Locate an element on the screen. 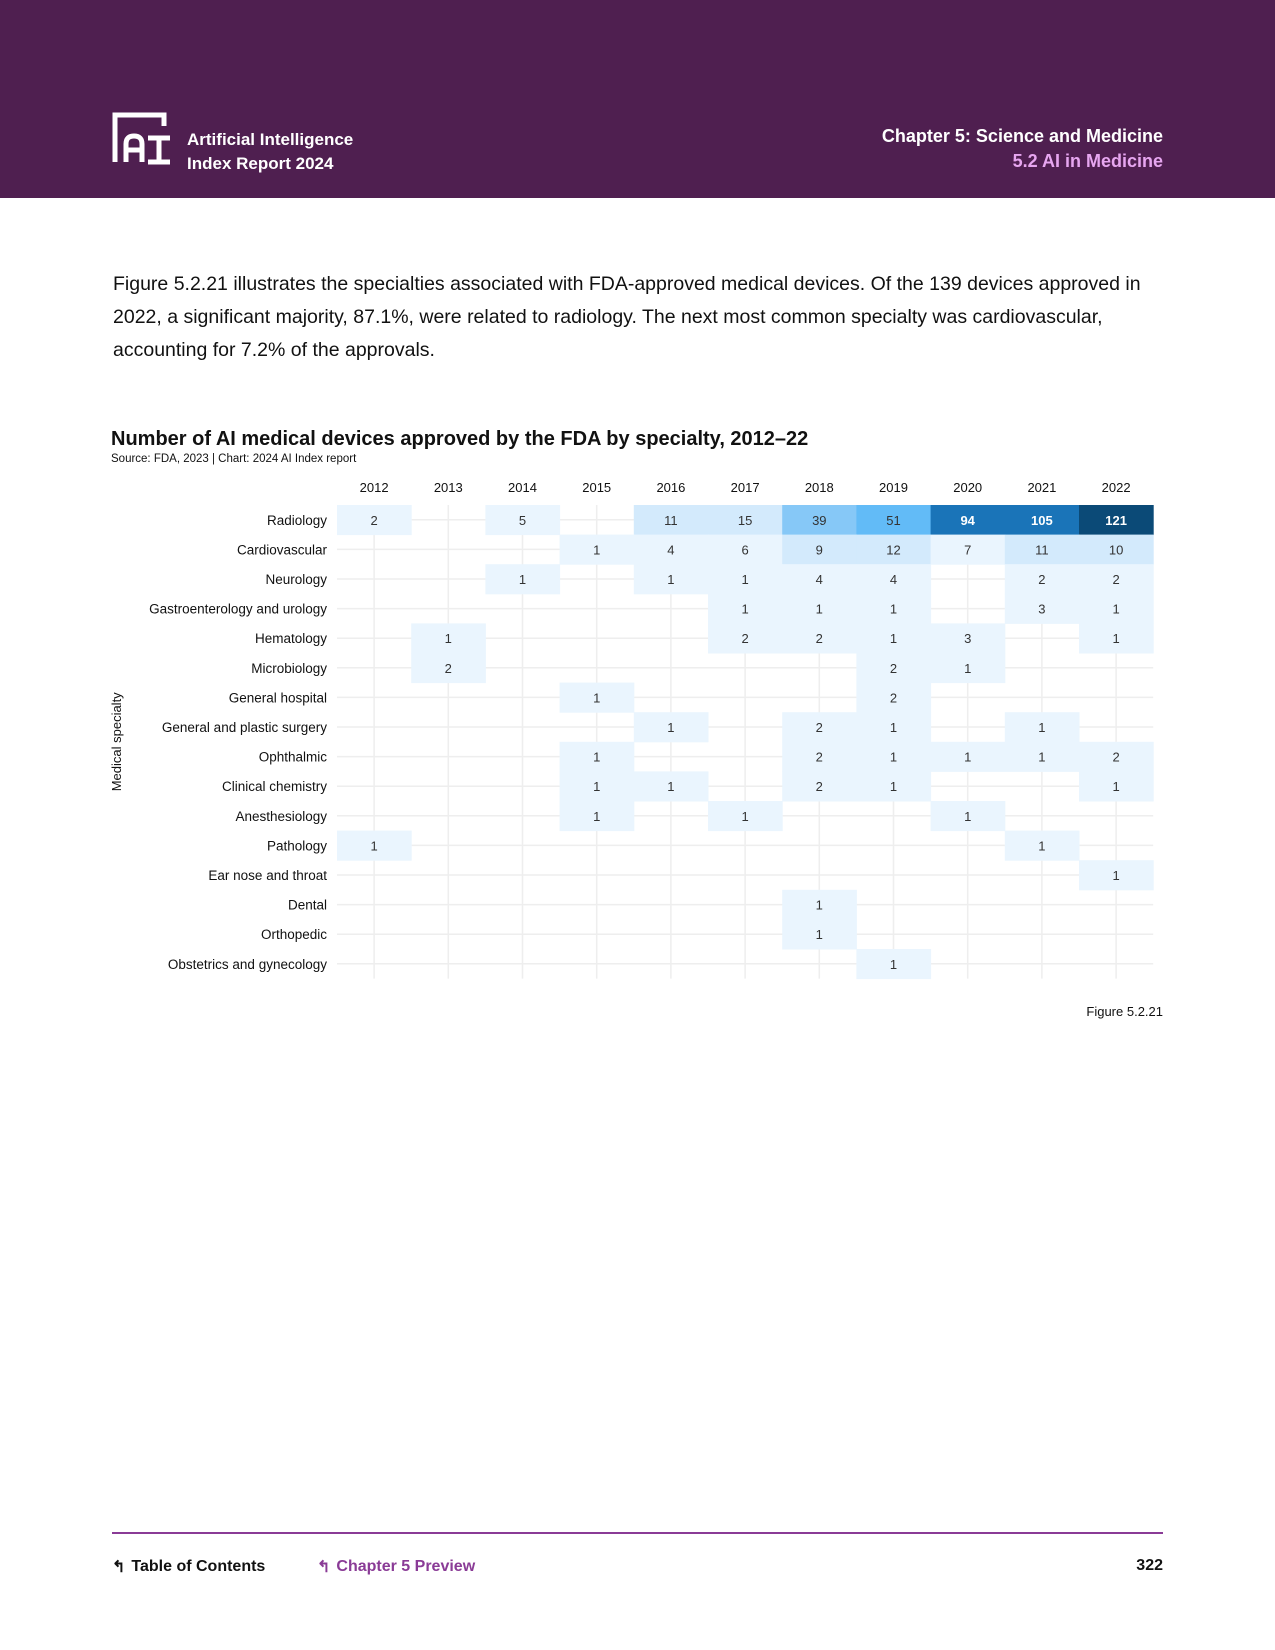 The width and height of the screenshot is (1275, 1650). preview-label: Chapter 5 Preview is located at coordinates (406, 1566).